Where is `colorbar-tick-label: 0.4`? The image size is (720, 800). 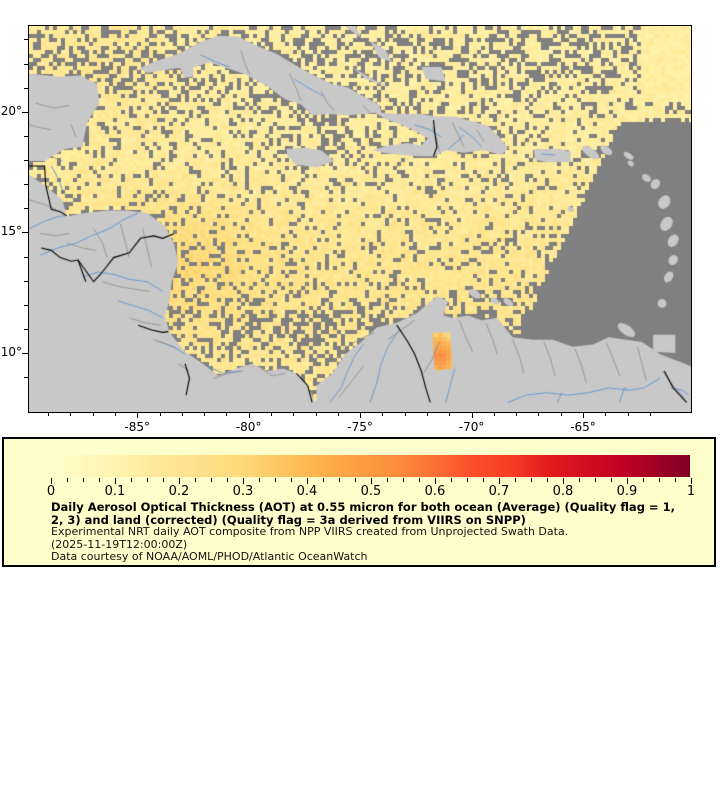 colorbar-tick-label: 0.4 is located at coordinates (307, 491).